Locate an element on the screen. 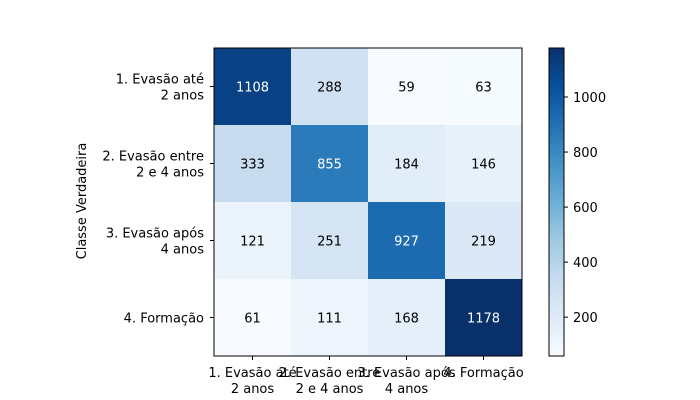  y-tick-label: 2 anos is located at coordinates (183, 96).